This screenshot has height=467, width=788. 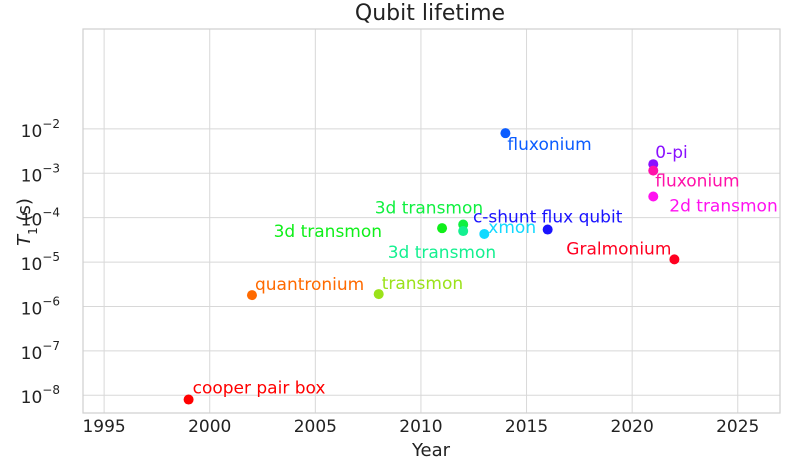 I want to click on x-tick-label: 2005, so click(x=315, y=427).